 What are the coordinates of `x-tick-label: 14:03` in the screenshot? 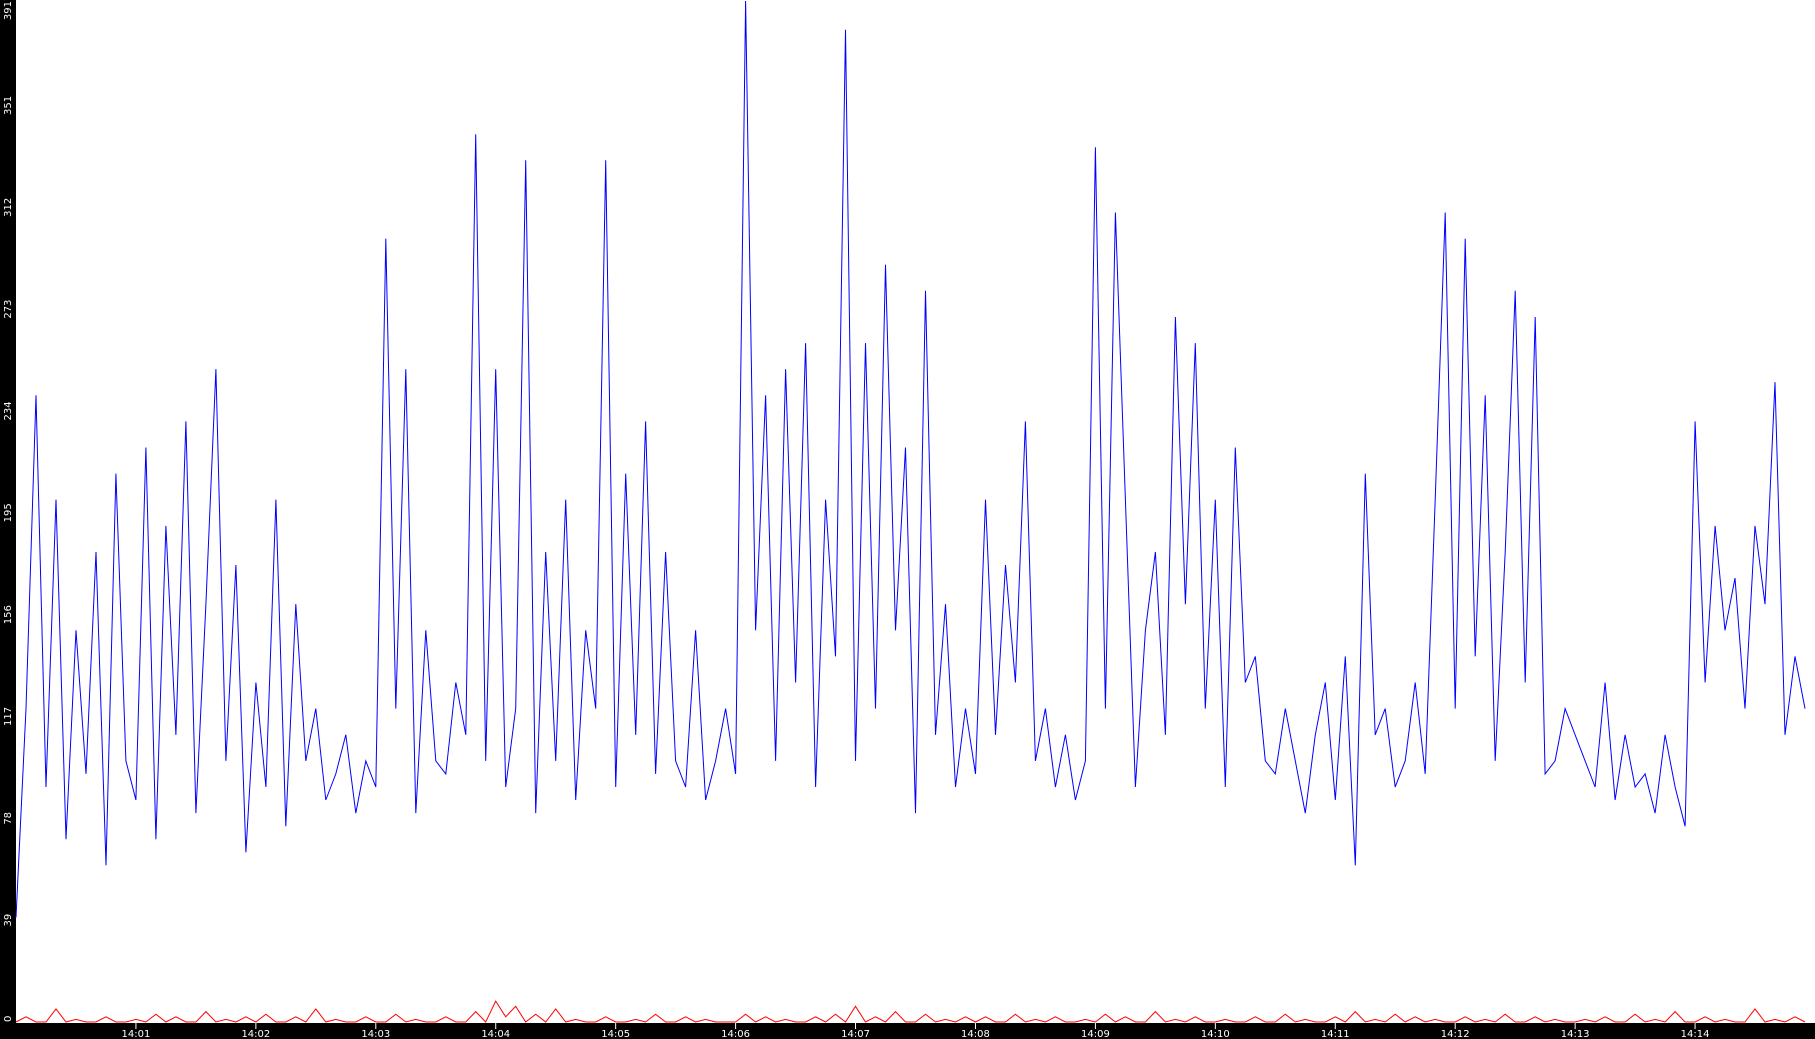 It's located at (375, 1034).